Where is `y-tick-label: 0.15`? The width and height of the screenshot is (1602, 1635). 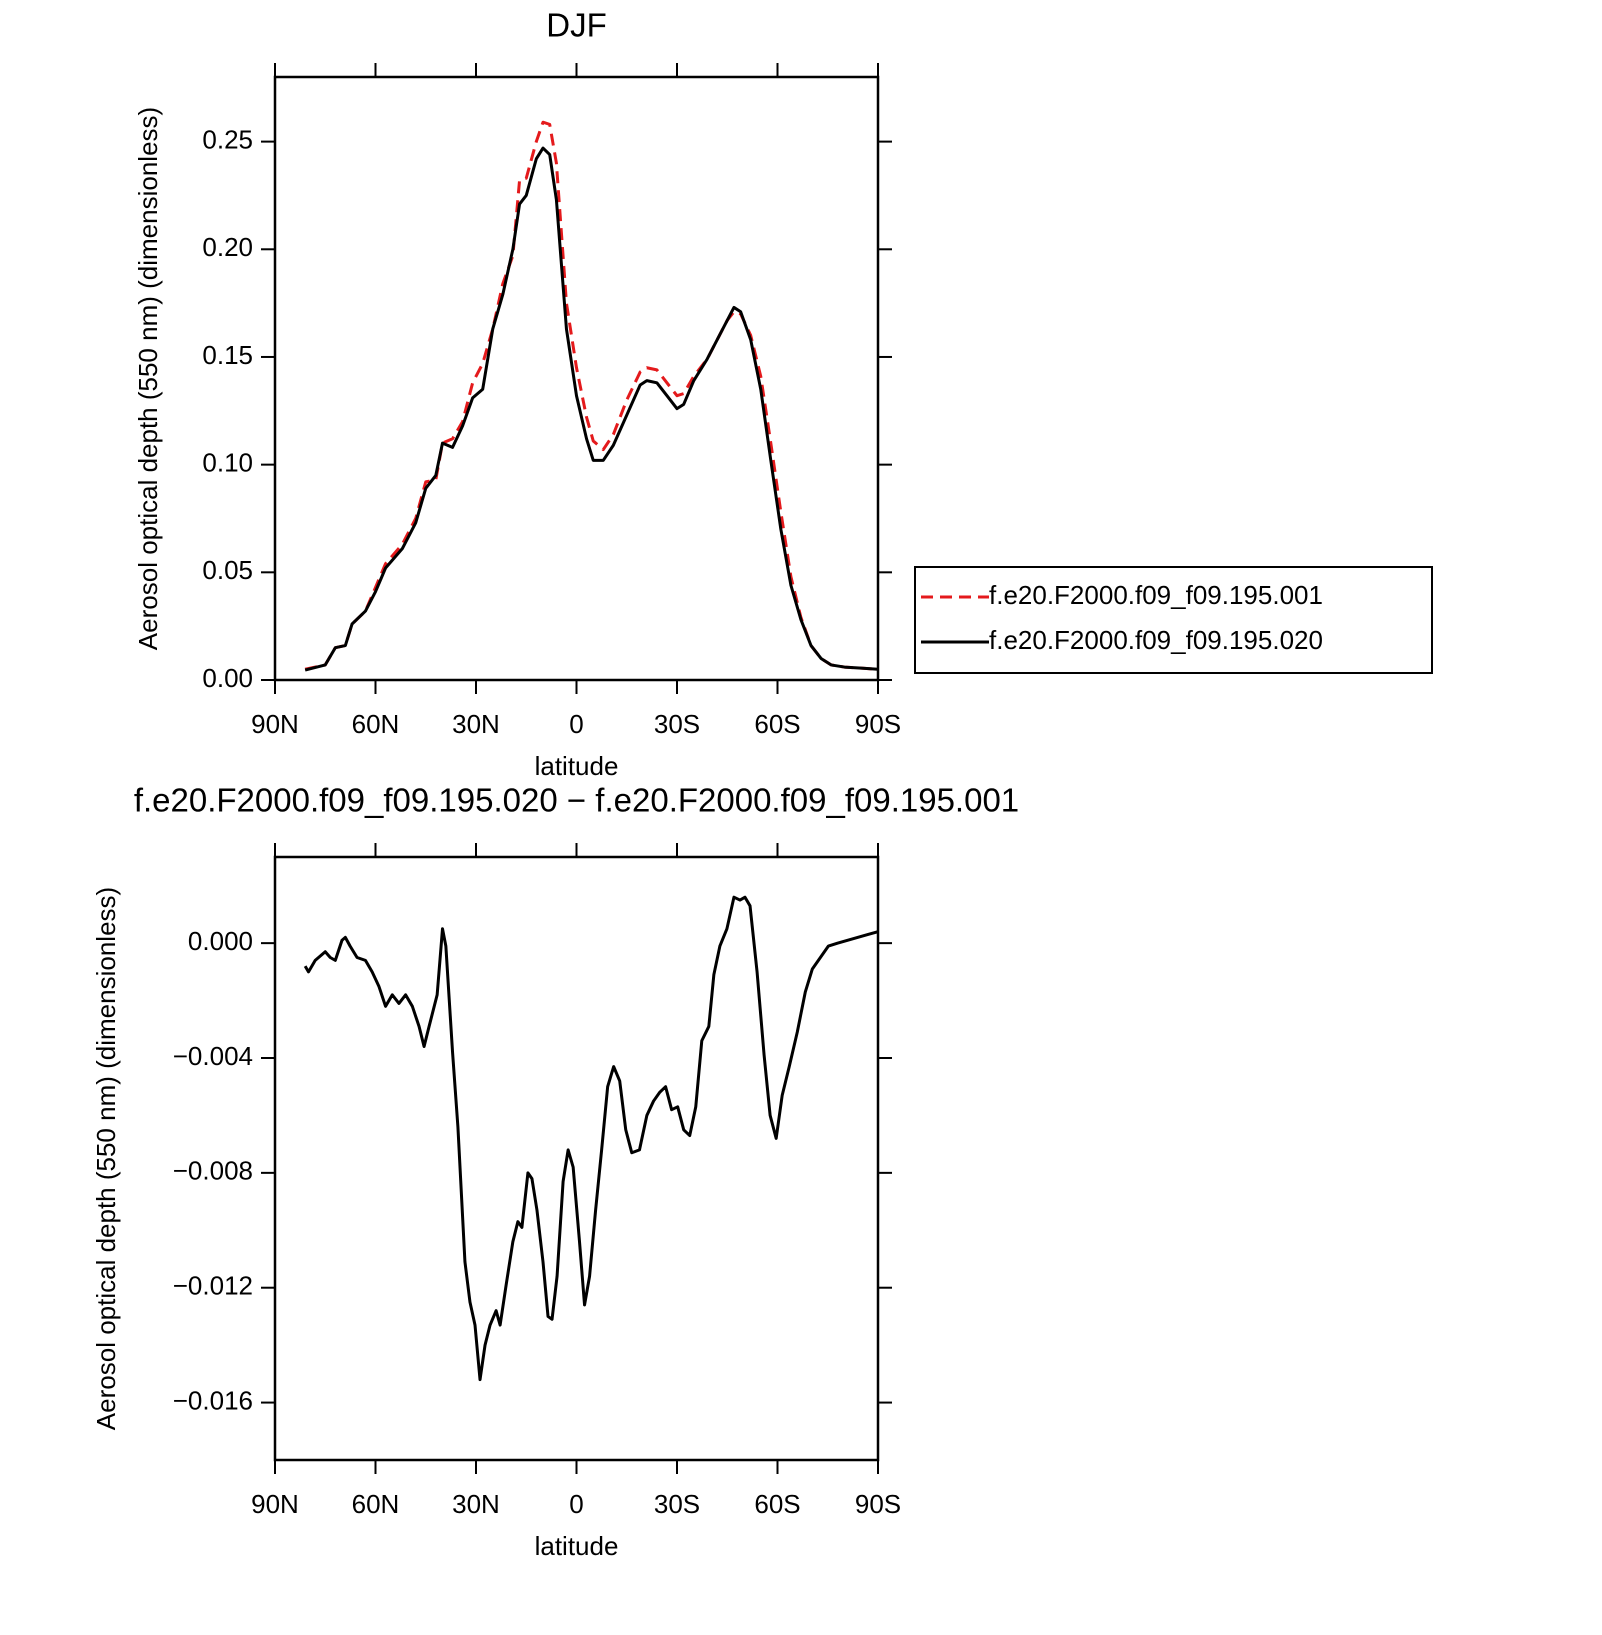
y-tick-label: 0.15 is located at coordinates (227, 355).